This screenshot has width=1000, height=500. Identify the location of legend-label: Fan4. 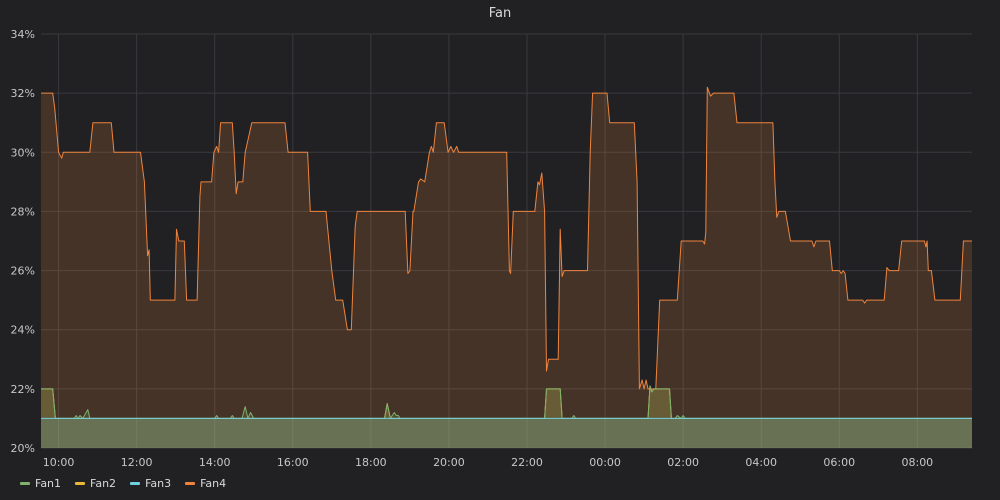
(213, 483).